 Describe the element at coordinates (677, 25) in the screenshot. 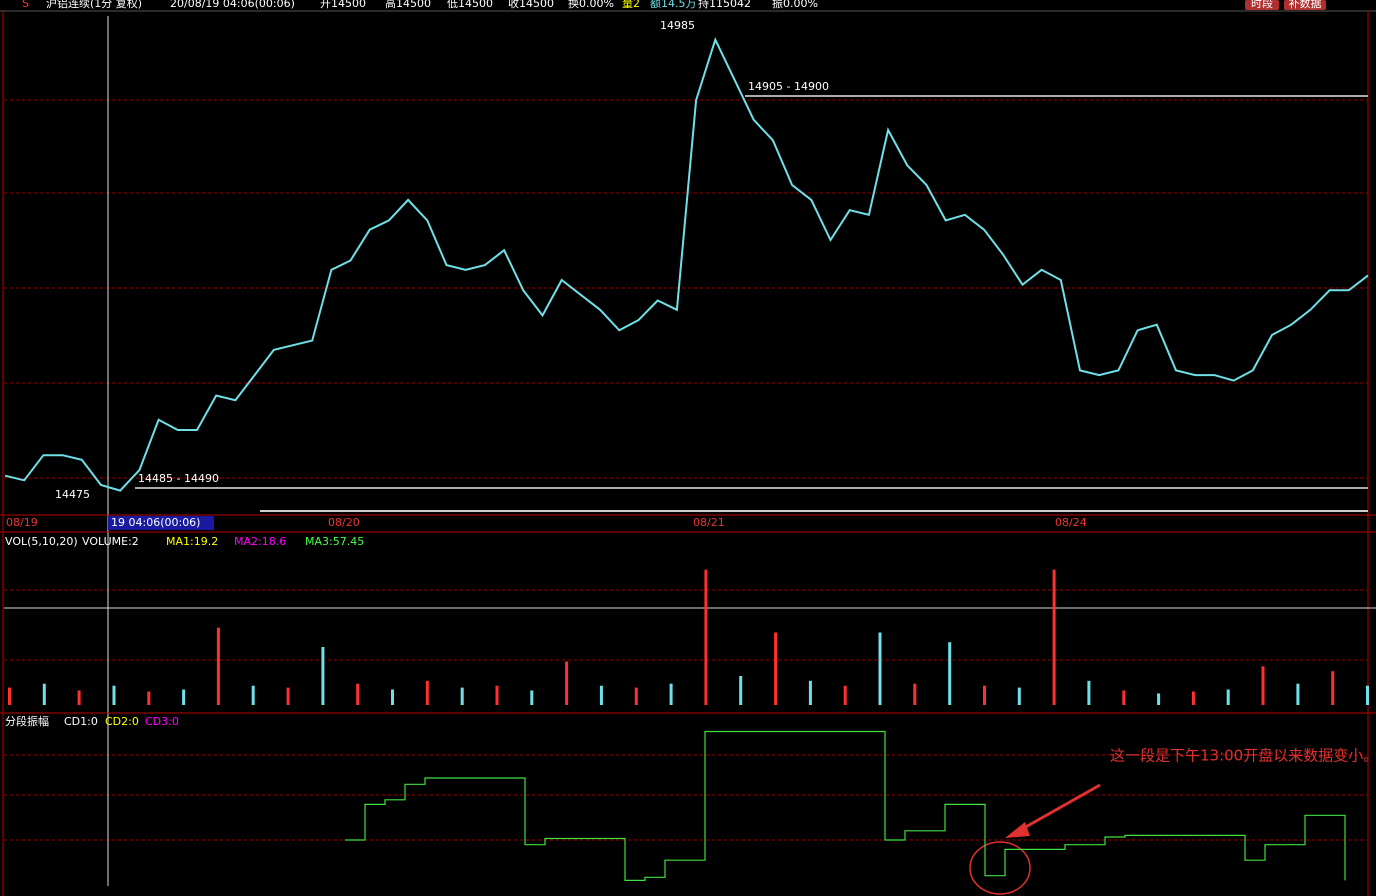

I see `price-label: 14985` at that location.